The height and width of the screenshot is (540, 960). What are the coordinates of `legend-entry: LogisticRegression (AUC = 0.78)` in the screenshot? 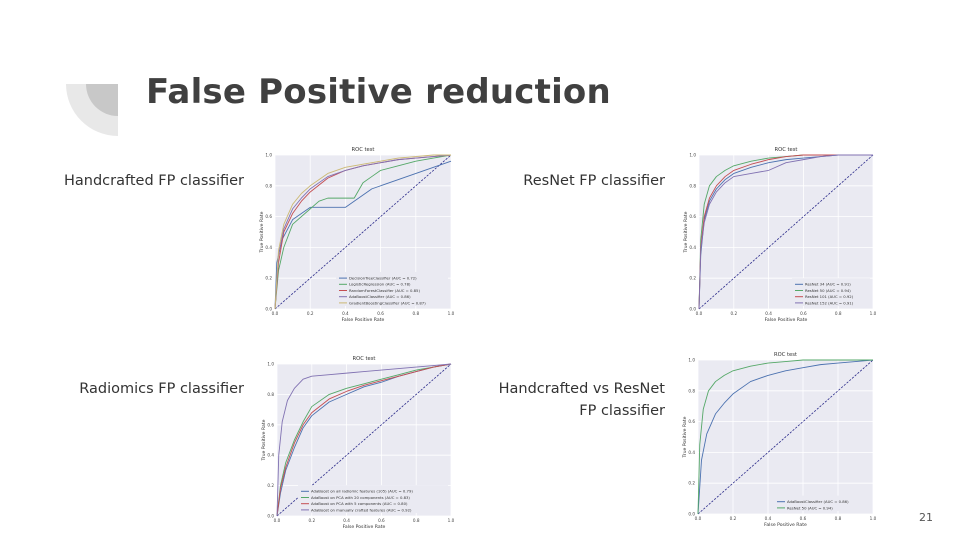 It's located at (380, 284).